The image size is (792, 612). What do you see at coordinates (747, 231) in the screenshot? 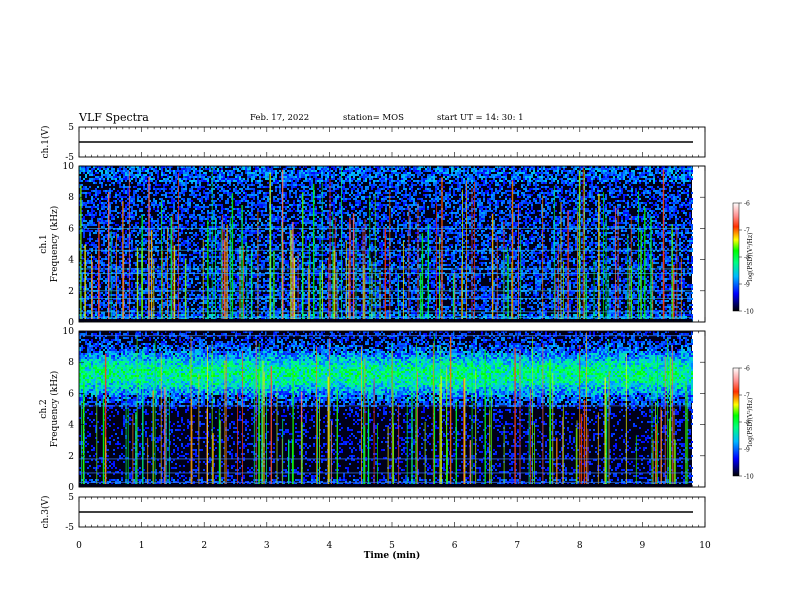
I see `ch1-colorbar-tick-label: -7` at bounding box center [747, 231].